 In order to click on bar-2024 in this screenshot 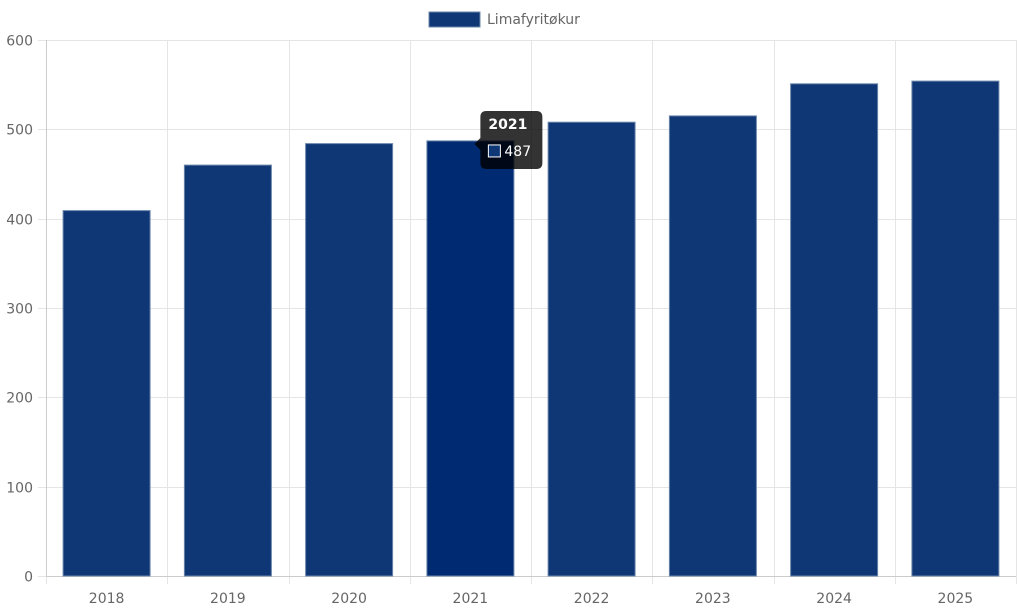, I will do `click(834, 330)`.